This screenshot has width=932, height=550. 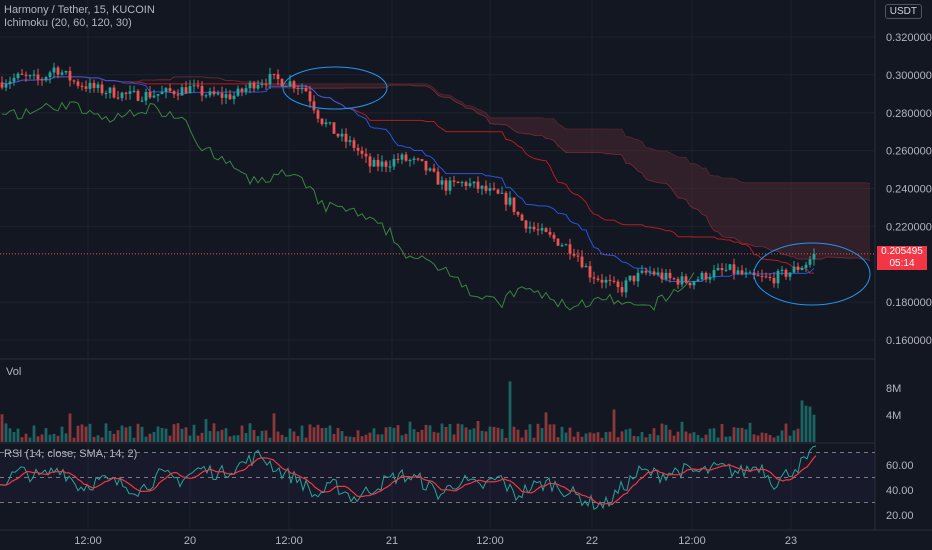 What do you see at coordinates (14, 372) in the screenshot?
I see `volume-legend: Vol` at bounding box center [14, 372].